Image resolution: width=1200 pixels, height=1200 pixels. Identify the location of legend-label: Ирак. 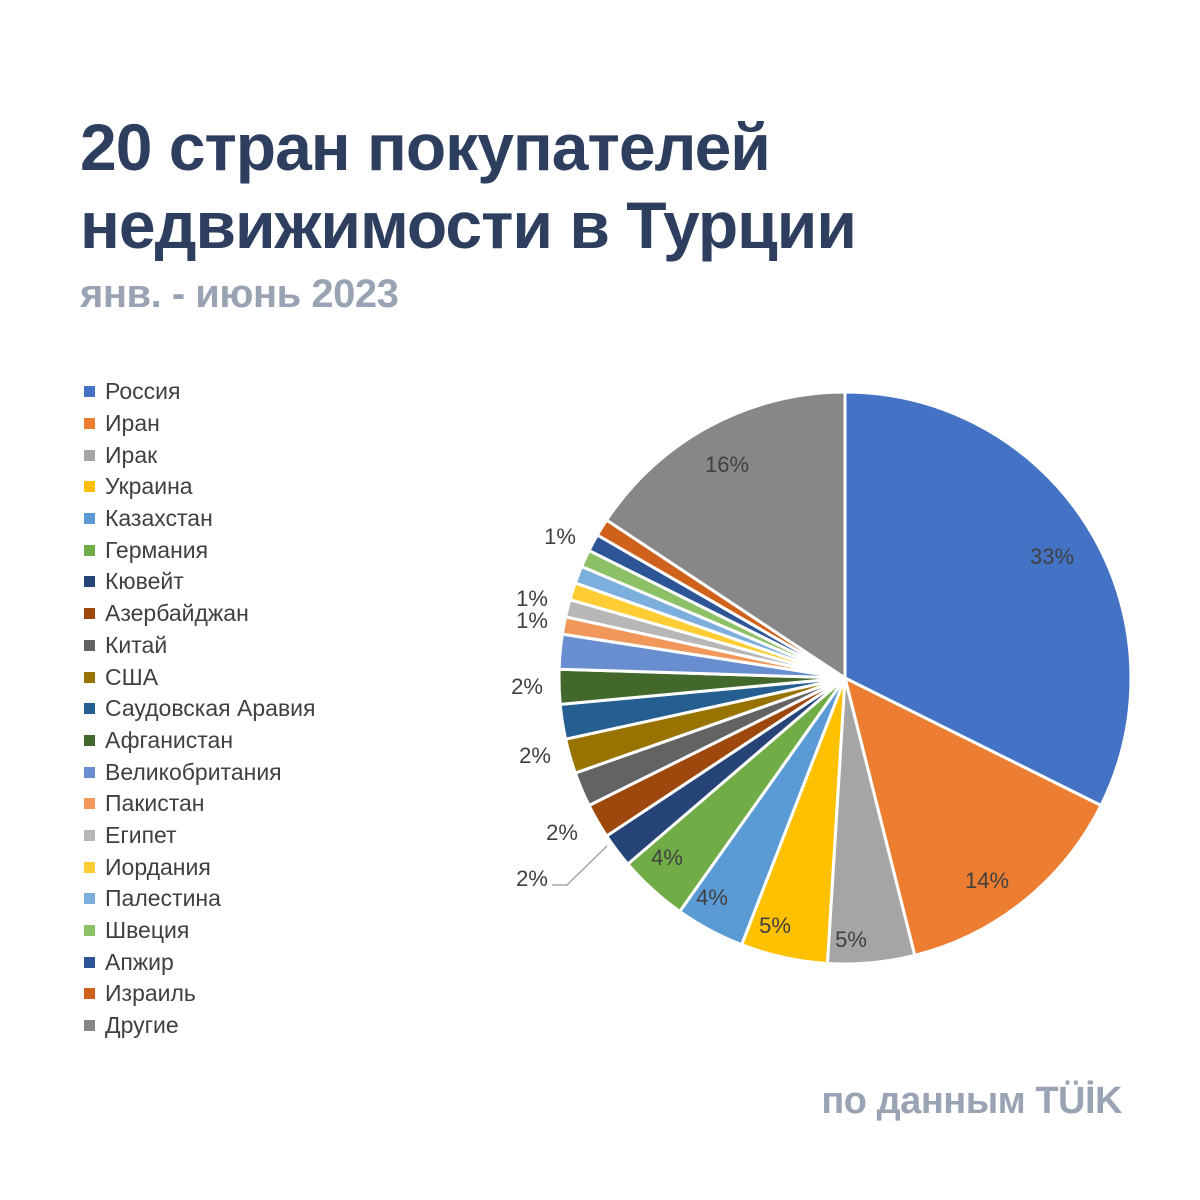
(131, 454).